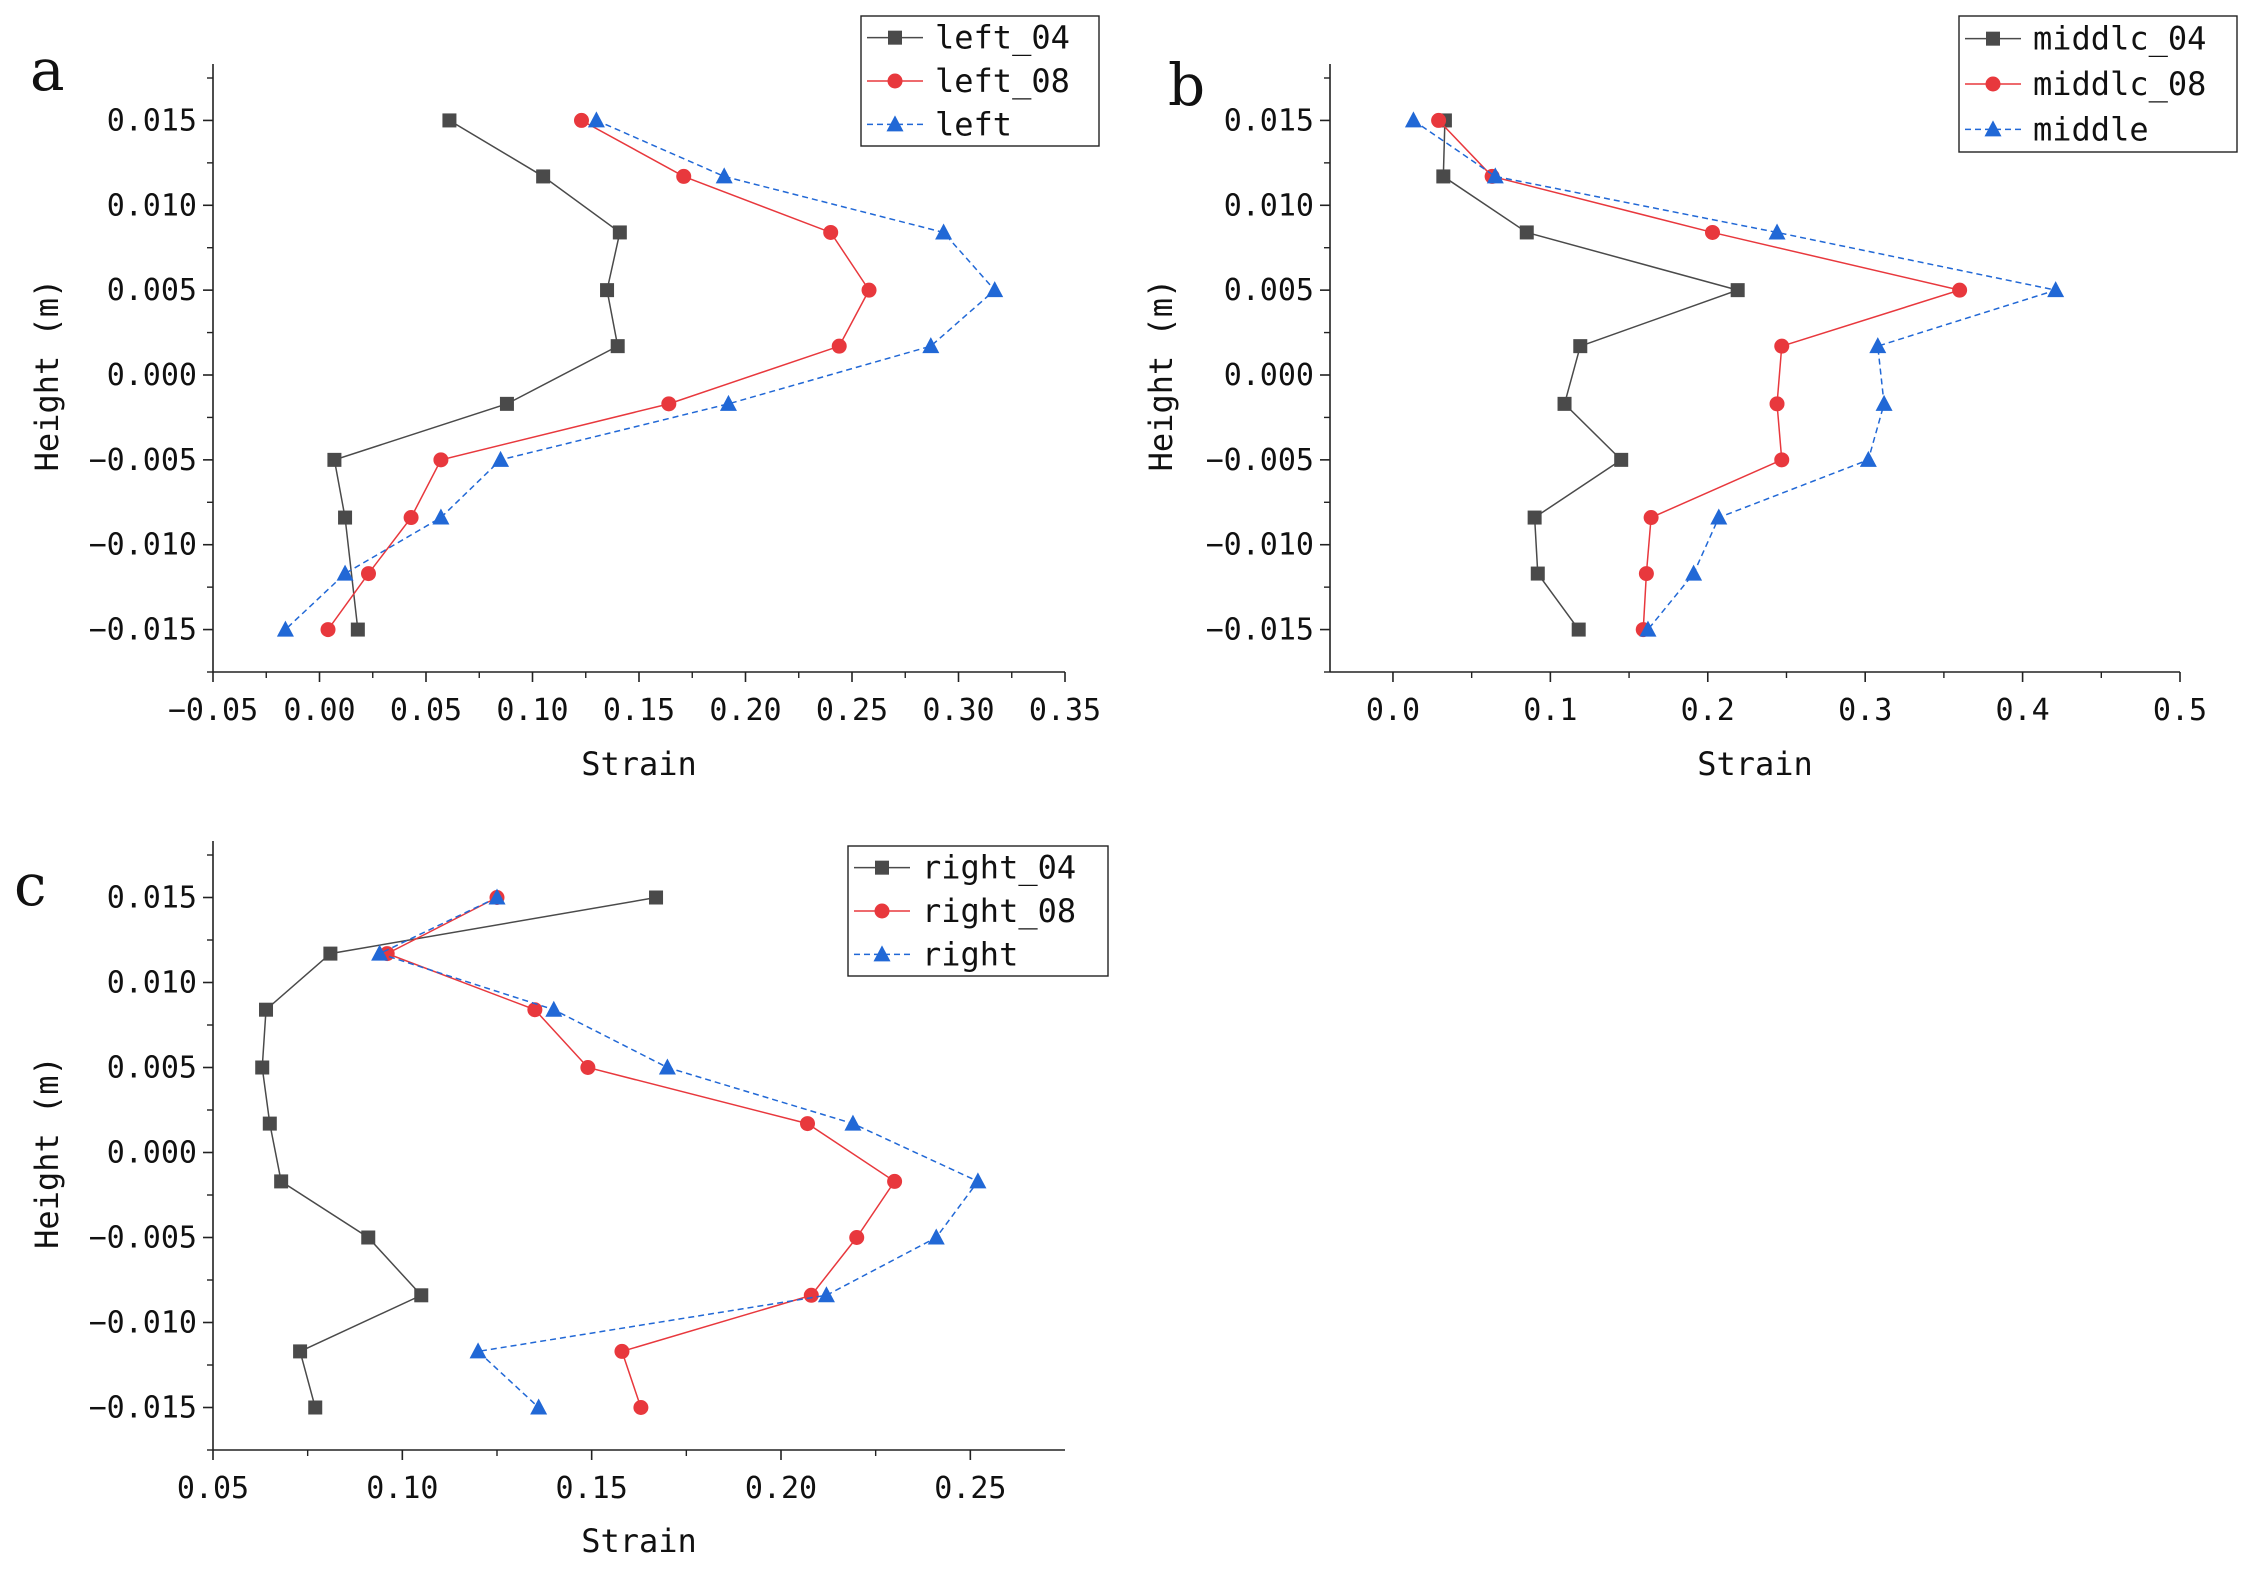 The width and height of the screenshot is (2247, 1574). I want to click on y-tick-label-a: −0.005, so click(143, 460).